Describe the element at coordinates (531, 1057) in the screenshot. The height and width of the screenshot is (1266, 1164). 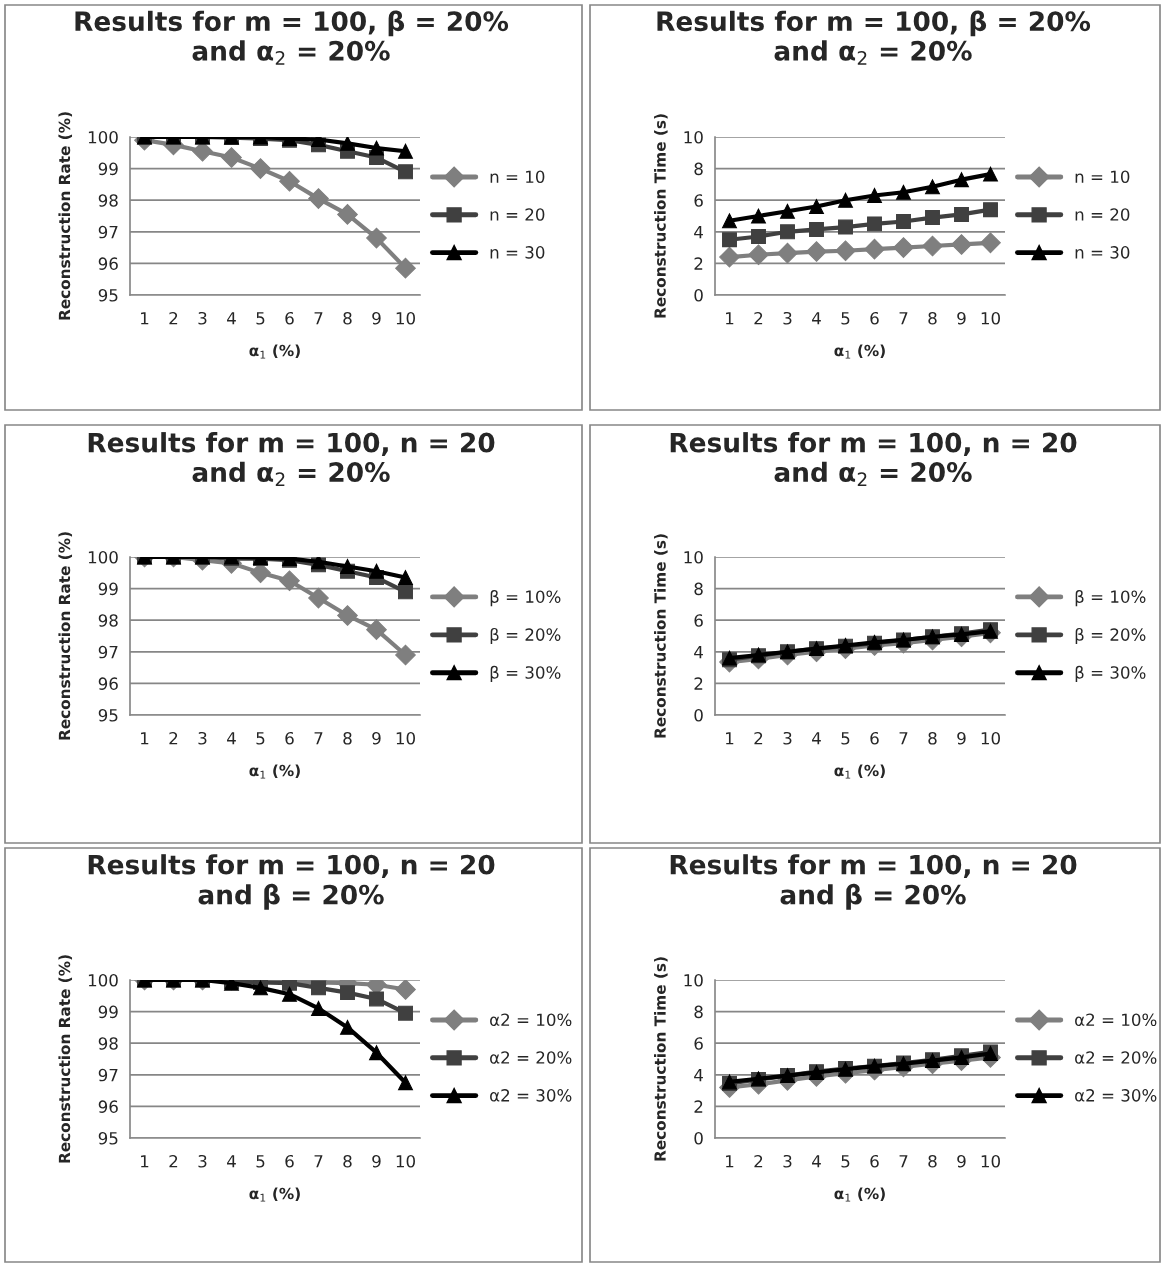
I see `legend-label: α2 = 20%` at that location.